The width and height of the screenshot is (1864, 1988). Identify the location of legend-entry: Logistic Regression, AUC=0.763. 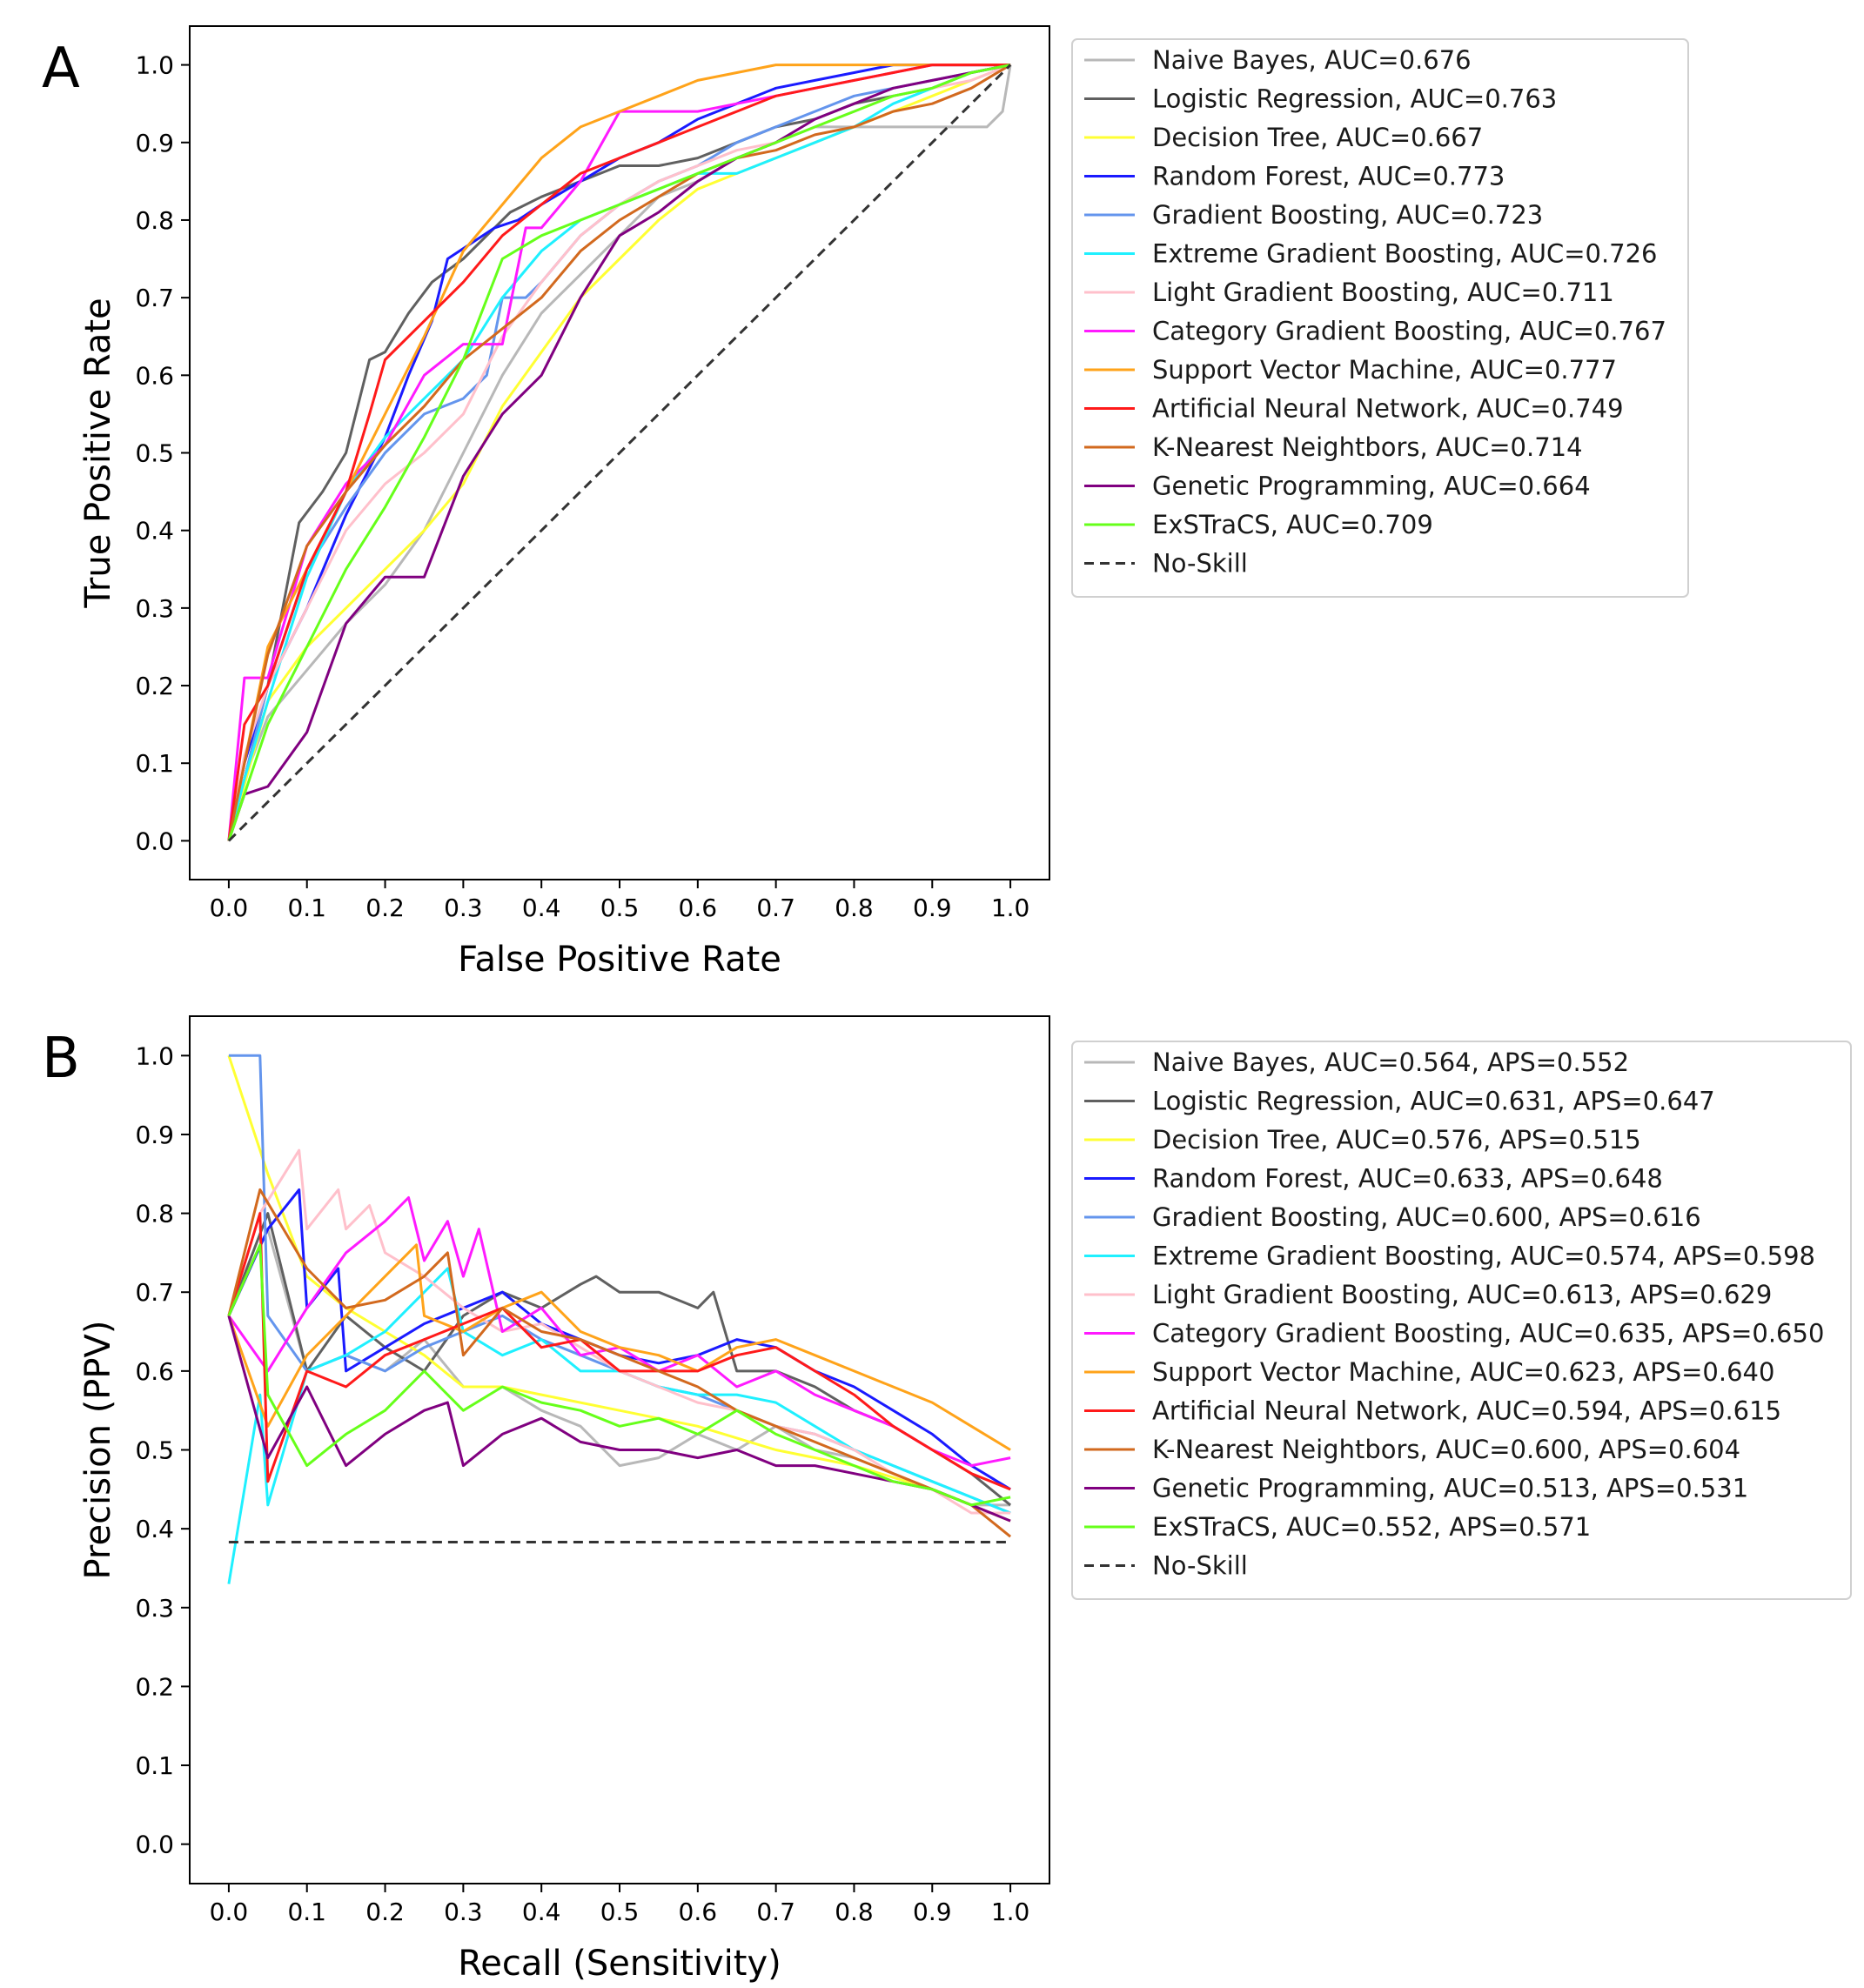
(1355, 99).